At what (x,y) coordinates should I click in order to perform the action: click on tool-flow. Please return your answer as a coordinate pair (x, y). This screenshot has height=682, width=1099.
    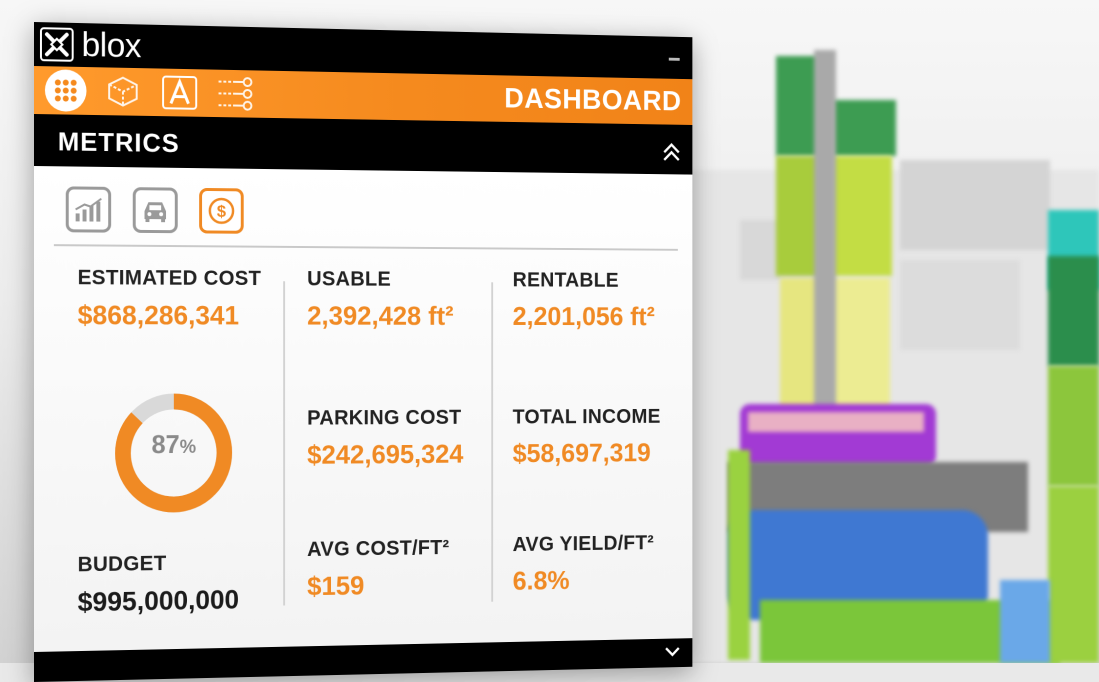
    Looking at the image, I should click on (236, 94).